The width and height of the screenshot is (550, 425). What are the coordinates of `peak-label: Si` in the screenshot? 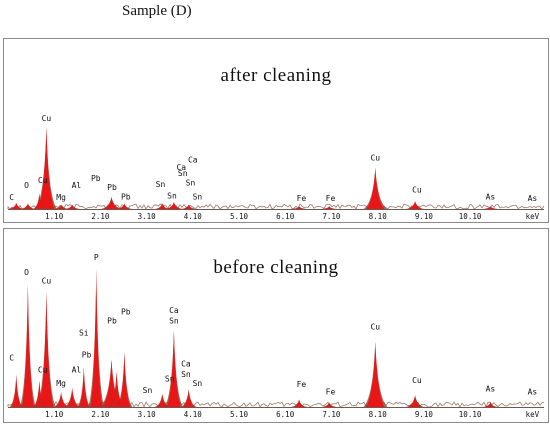 It's located at (84, 332).